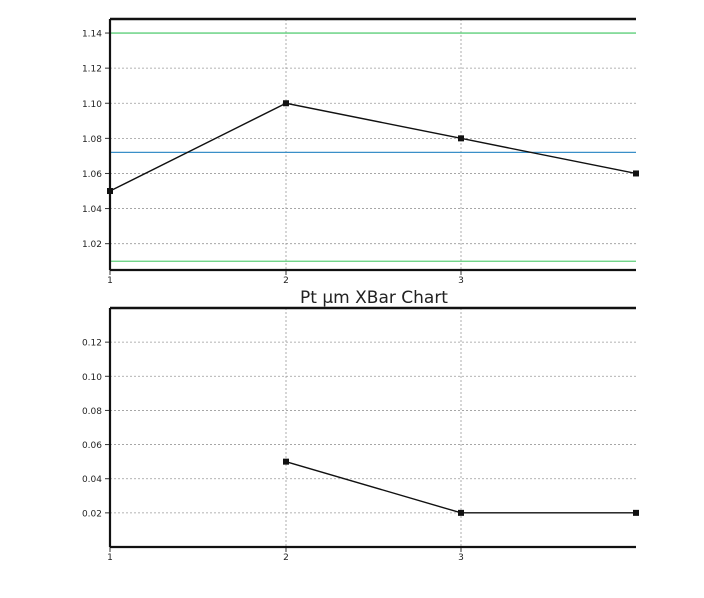  What do you see at coordinates (92, 105) in the screenshot?
I see `panel1-ytick-label: 1.10` at bounding box center [92, 105].